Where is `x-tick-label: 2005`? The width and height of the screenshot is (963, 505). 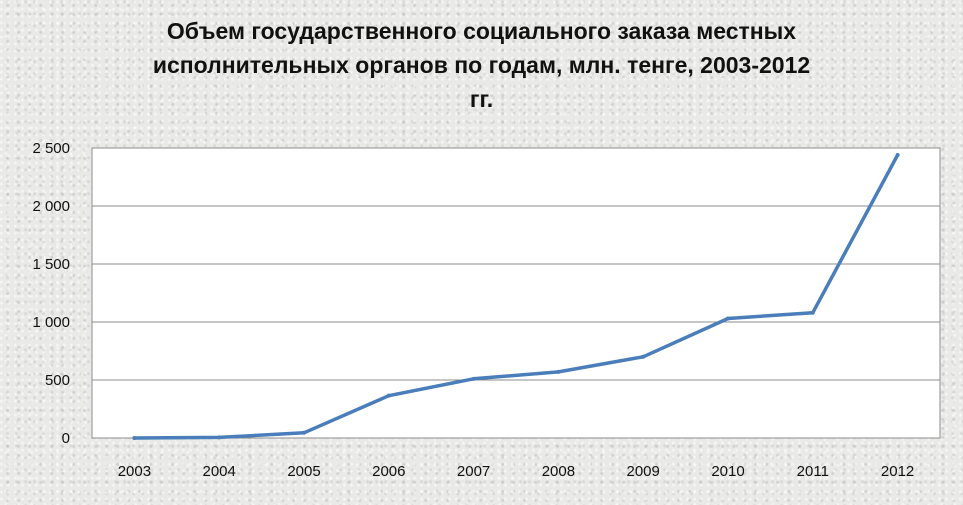 x-tick-label: 2005 is located at coordinates (303, 471).